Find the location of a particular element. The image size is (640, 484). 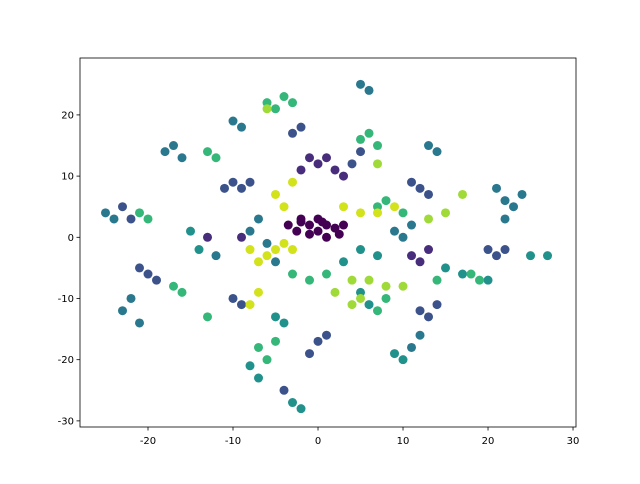

x-tick-label: -20 is located at coordinates (148, 441).